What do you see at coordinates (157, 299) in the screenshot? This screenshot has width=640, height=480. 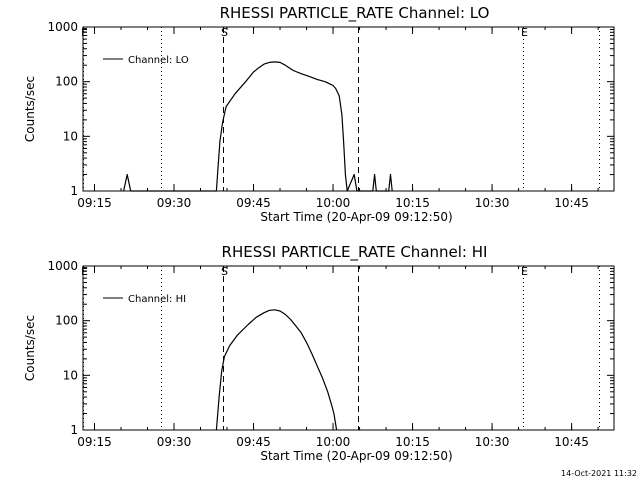 I see `legend-label: Channel: HI` at bounding box center [157, 299].